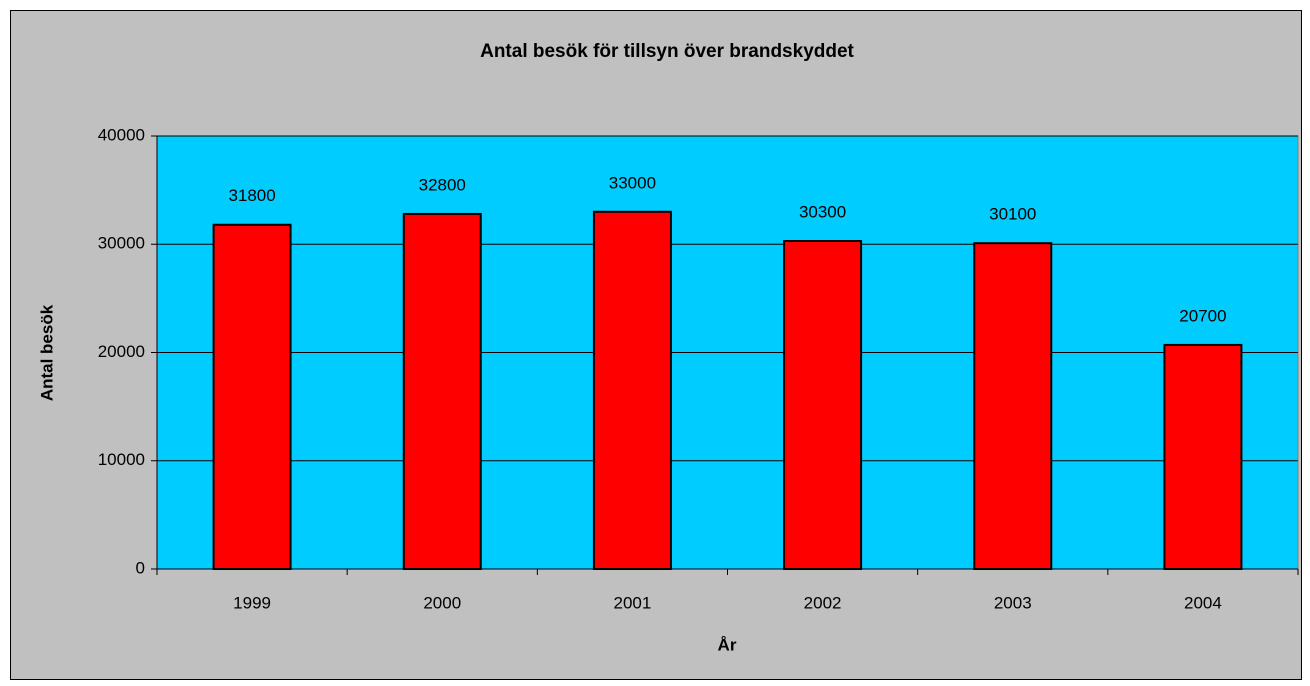  Describe the element at coordinates (1012, 214) in the screenshot. I see `data-label: 30100` at that location.